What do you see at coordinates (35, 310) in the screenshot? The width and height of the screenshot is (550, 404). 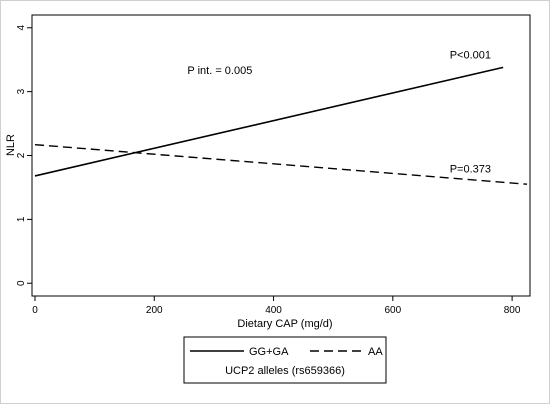 I see `x-tick-label: 0` at bounding box center [35, 310].